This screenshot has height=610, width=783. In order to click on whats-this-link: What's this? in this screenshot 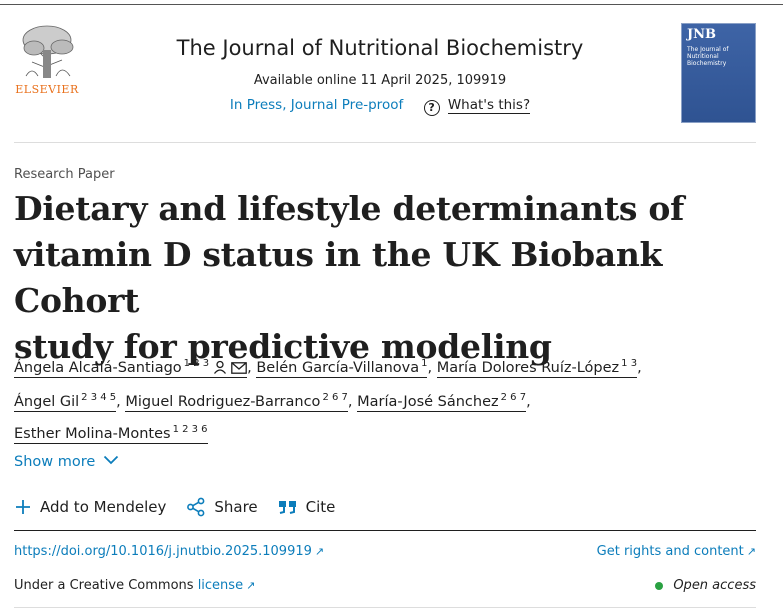, I will do `click(489, 105)`.